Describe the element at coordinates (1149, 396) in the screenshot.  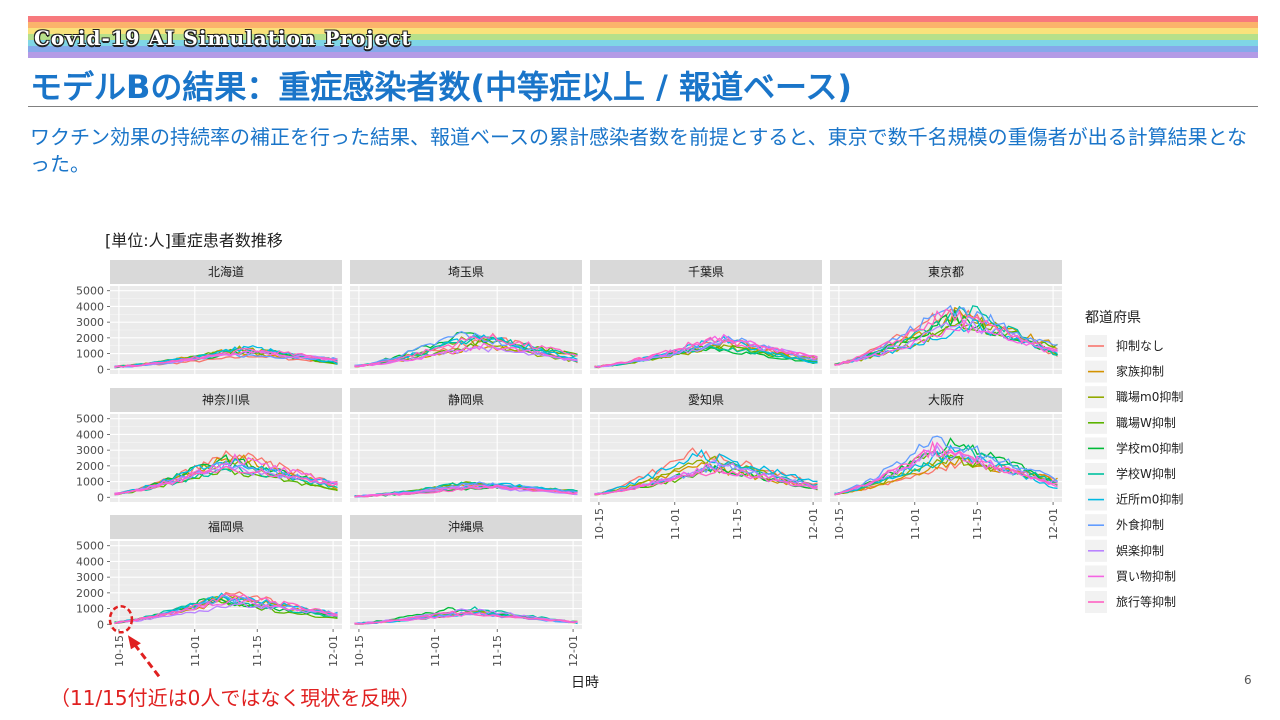
I see `legend-label: 職場m0抑制` at that location.